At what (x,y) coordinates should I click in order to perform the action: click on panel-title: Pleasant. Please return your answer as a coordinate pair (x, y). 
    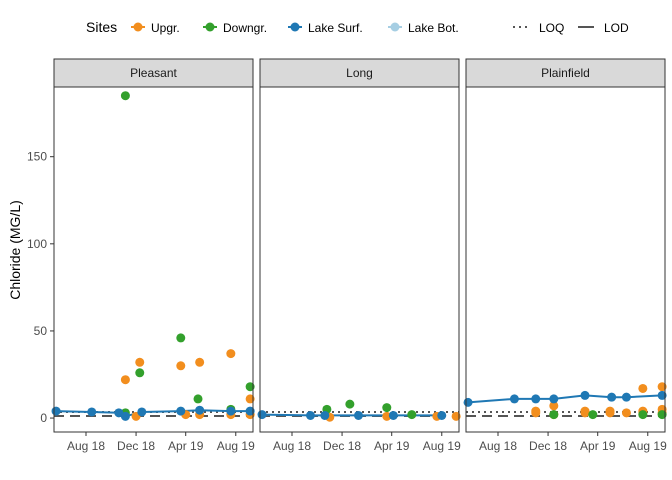
    Looking at the image, I should click on (153, 73).